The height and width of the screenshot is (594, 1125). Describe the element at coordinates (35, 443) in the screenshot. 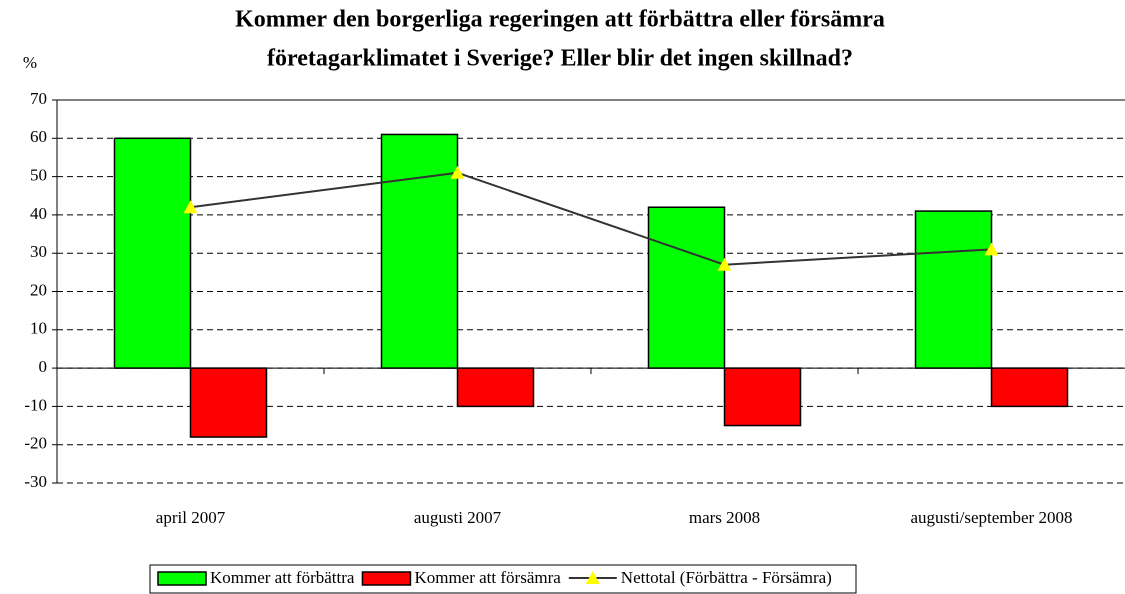

I see `y-tick-label: -20` at that location.